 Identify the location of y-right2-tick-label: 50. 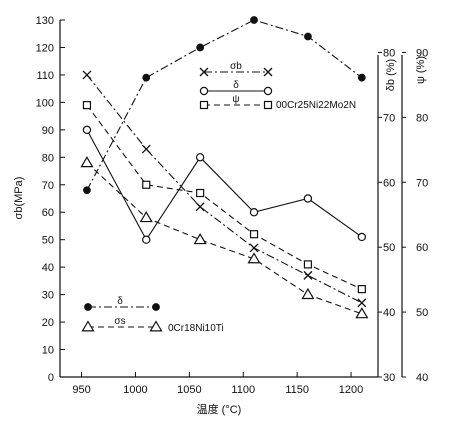
(422, 313).